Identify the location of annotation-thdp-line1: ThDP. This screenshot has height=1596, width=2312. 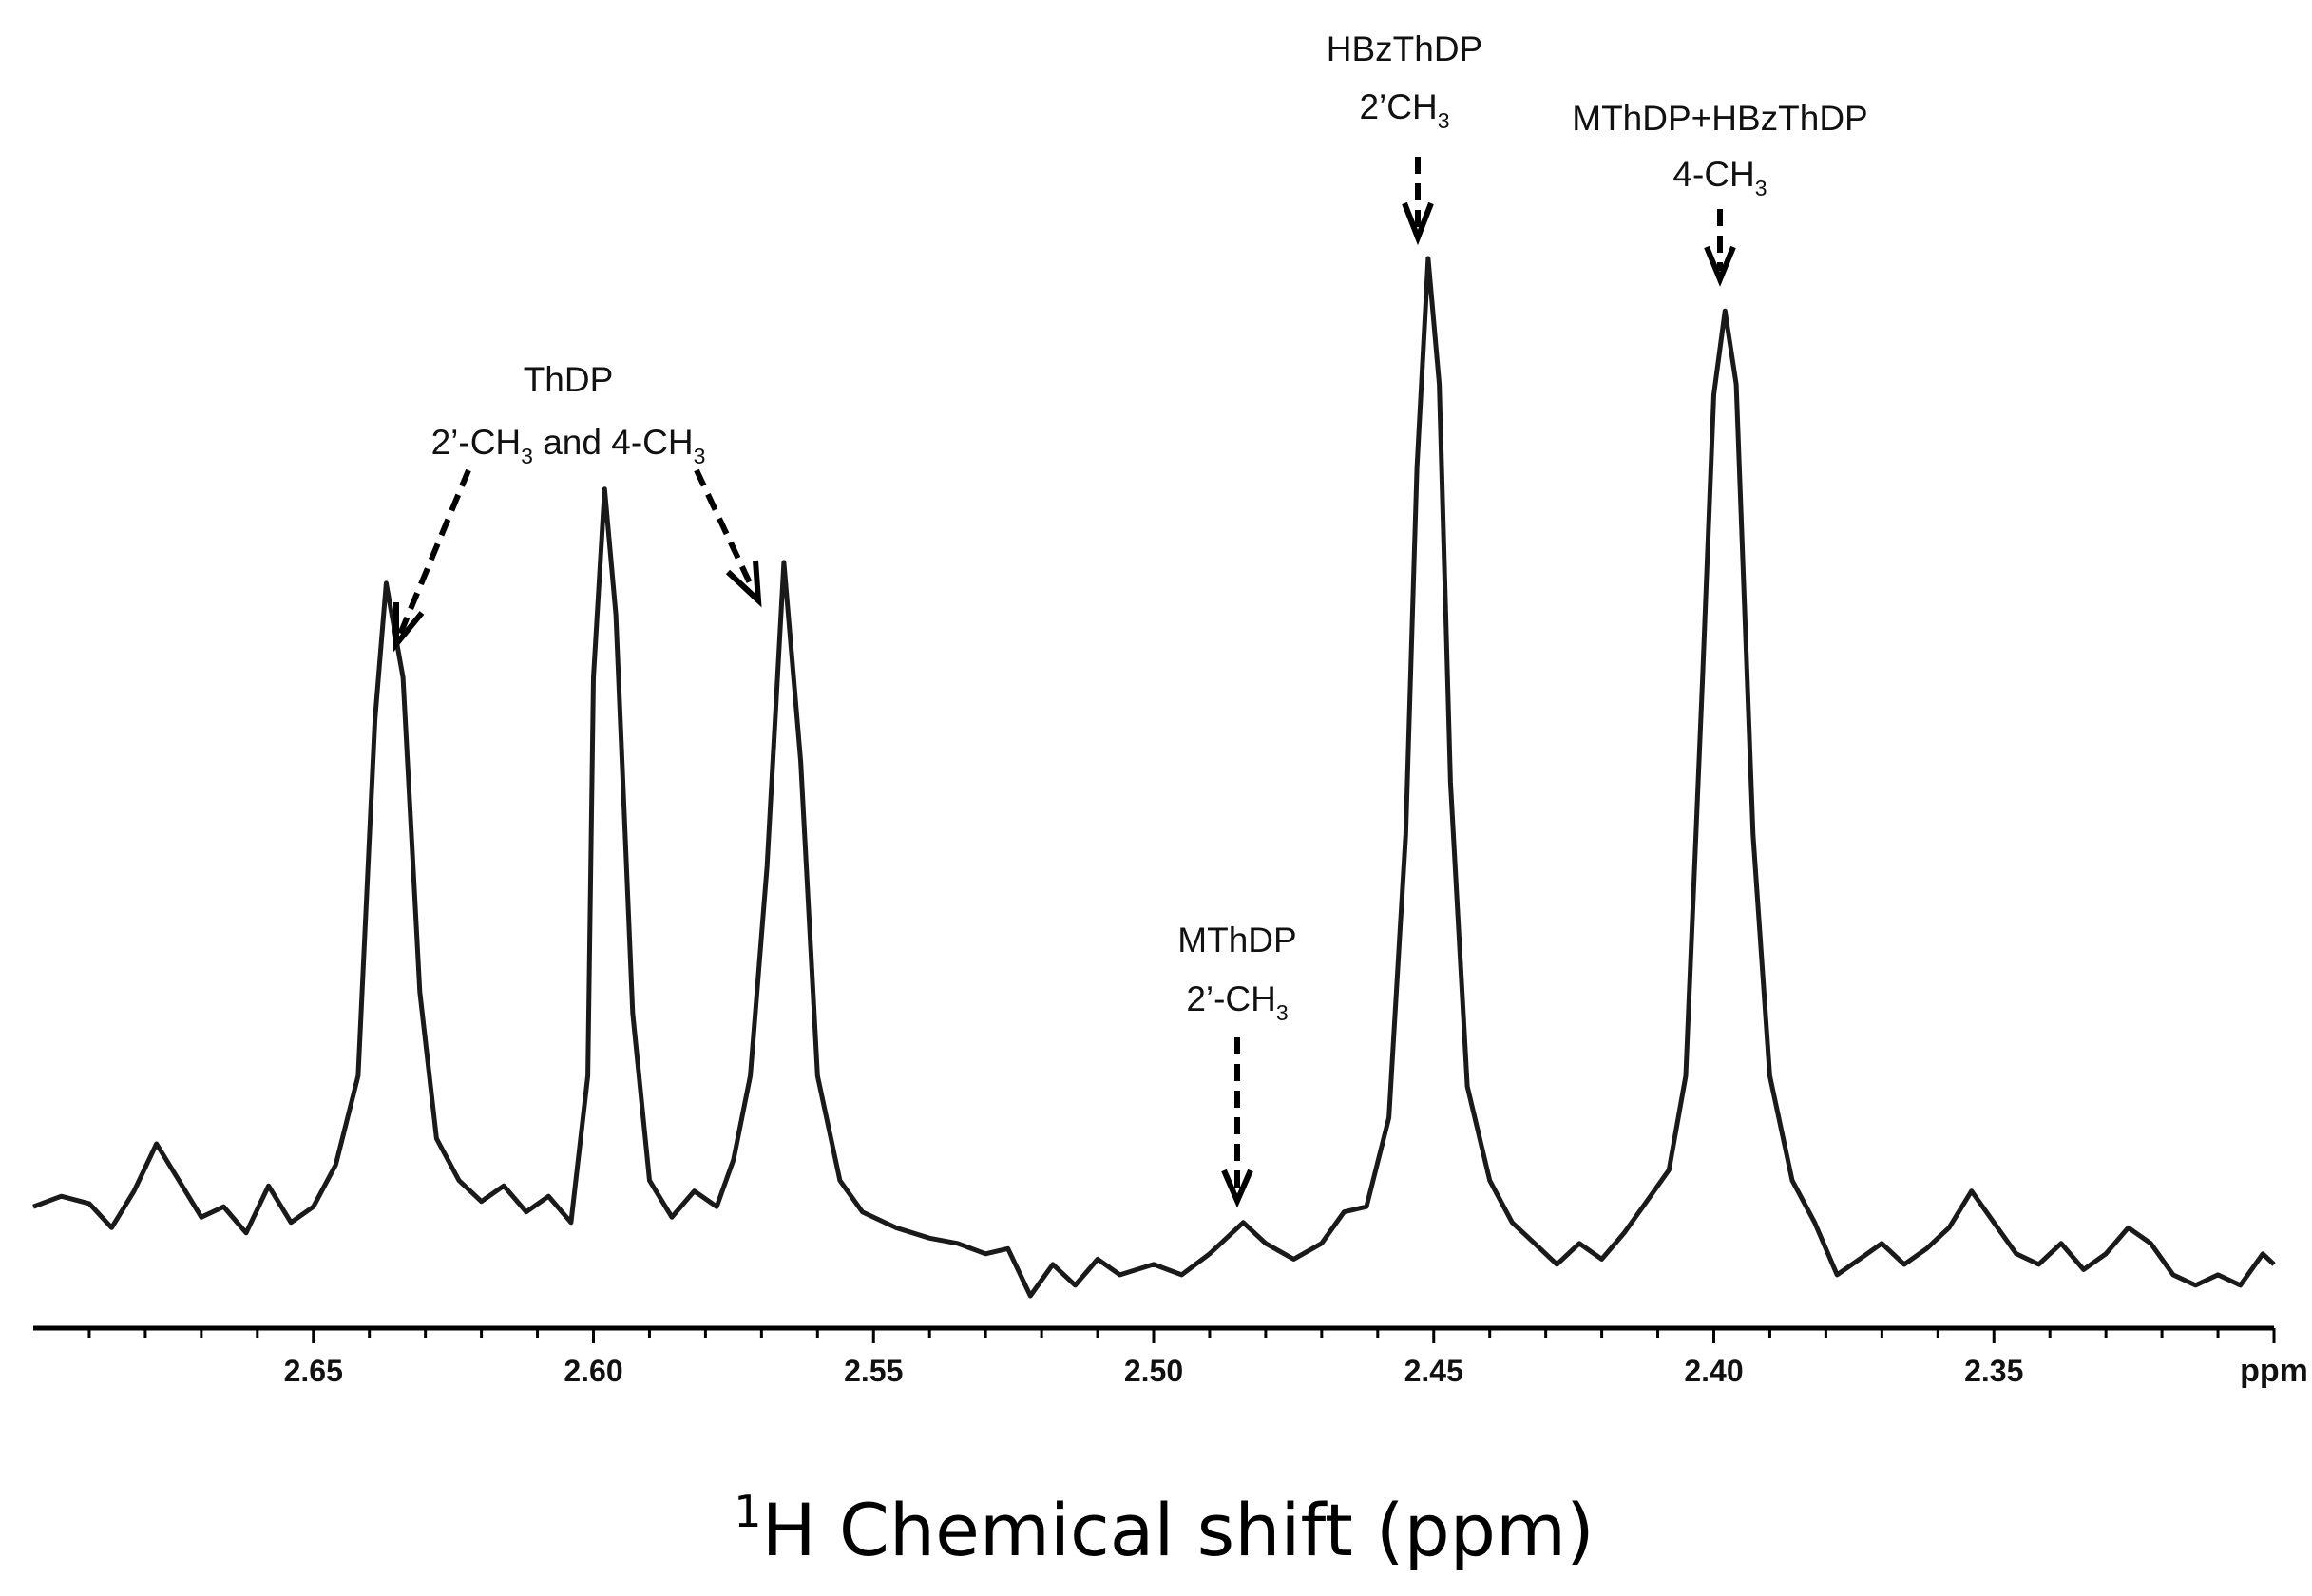
(569, 379).